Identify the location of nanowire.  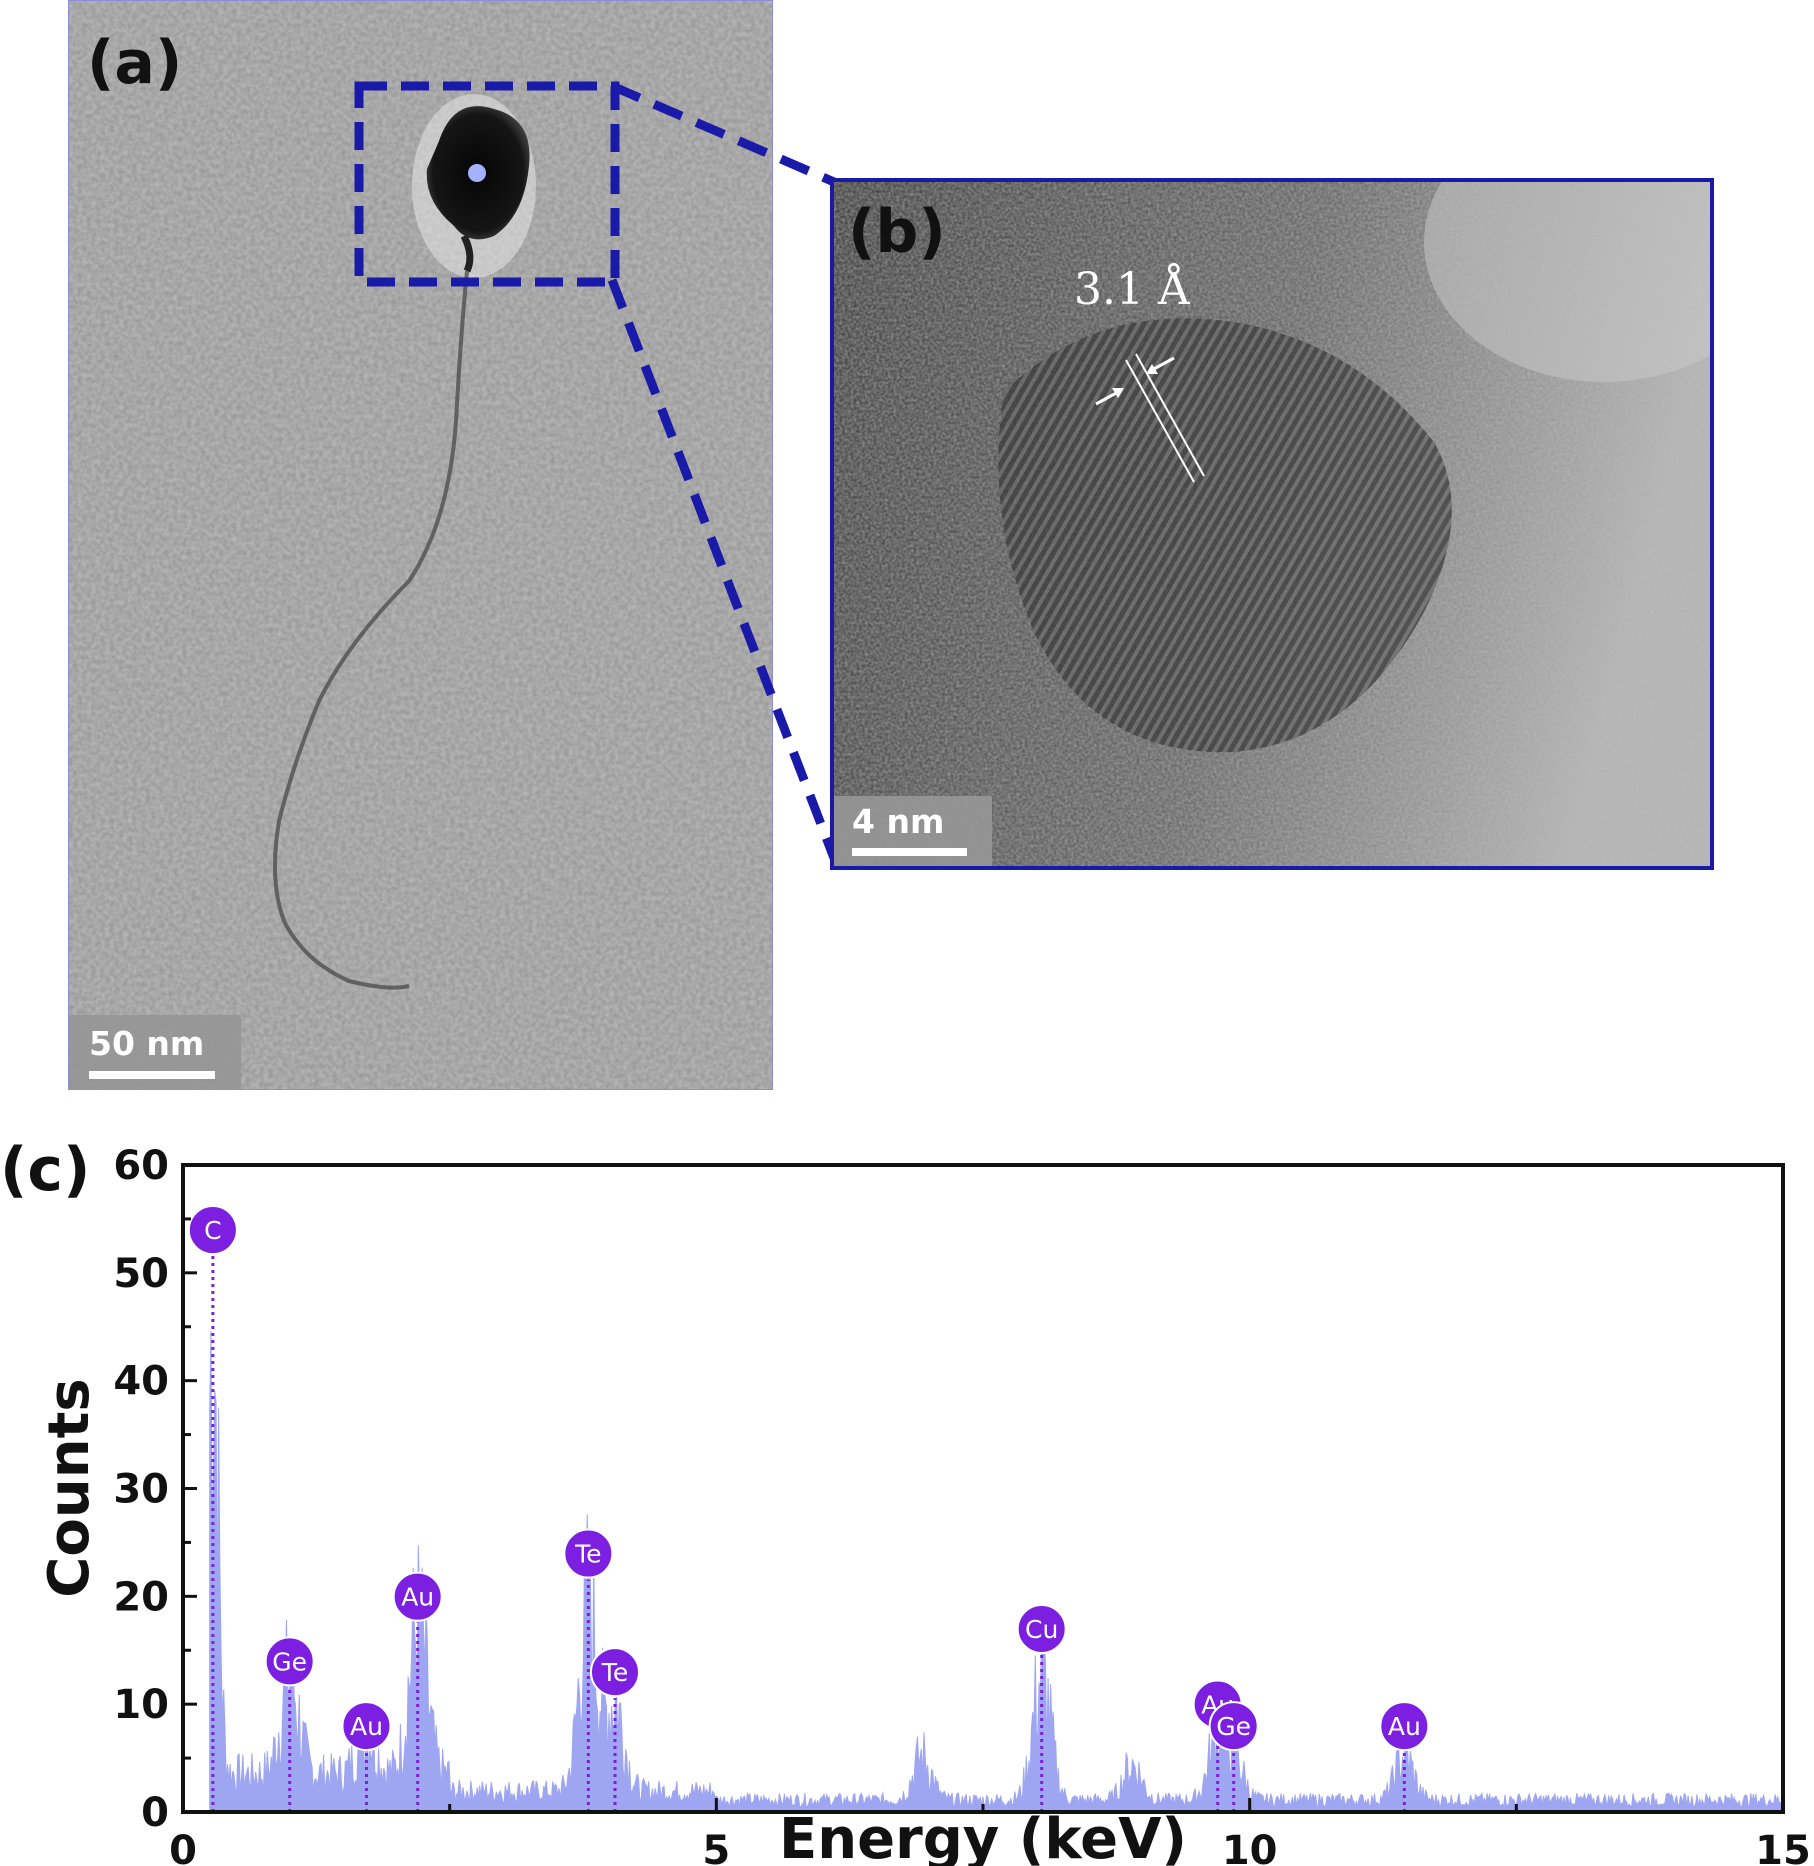
(371, 630).